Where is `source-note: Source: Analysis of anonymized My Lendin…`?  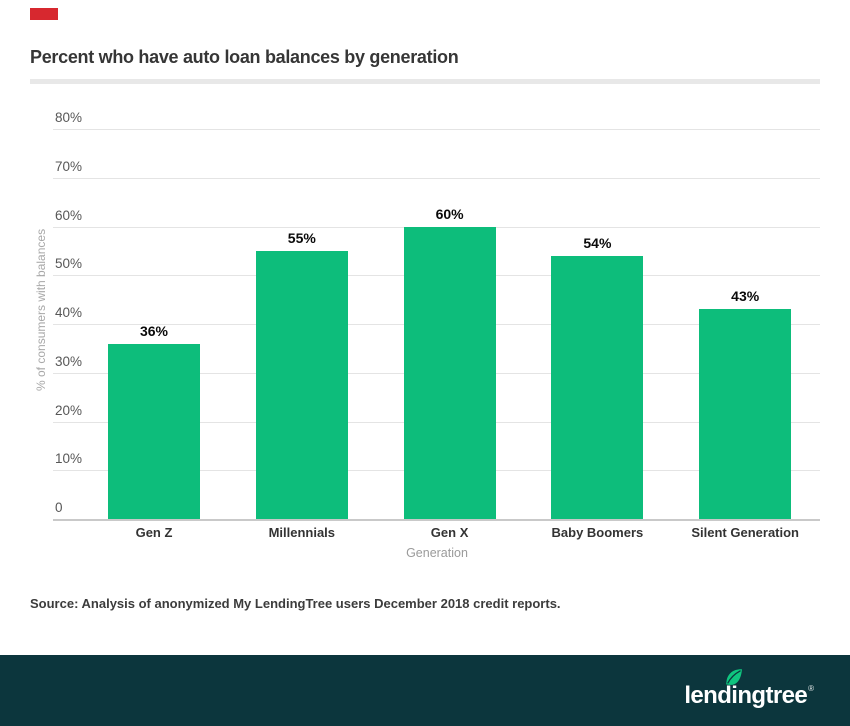
source-note: Source: Analysis of anonymized My Lendin… is located at coordinates (295, 603).